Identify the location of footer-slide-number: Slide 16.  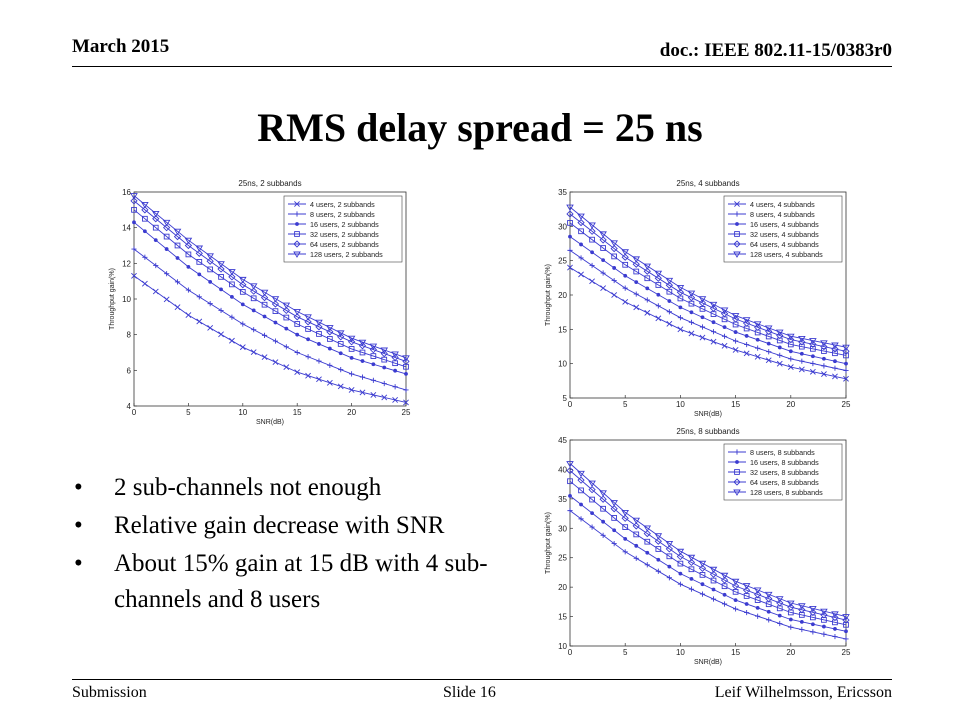
(469, 692).